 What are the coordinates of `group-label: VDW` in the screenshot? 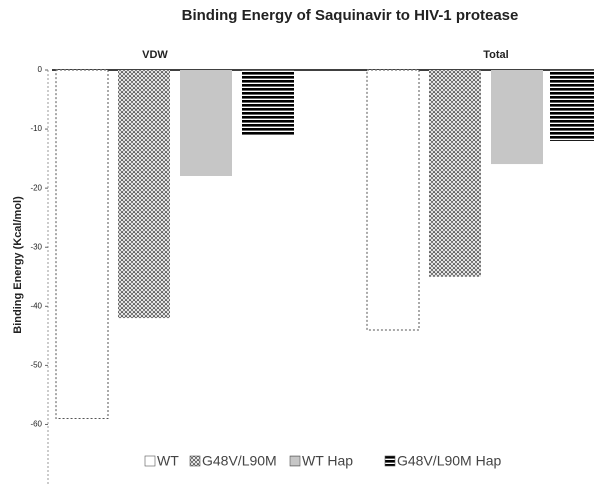 It's located at (155, 55).